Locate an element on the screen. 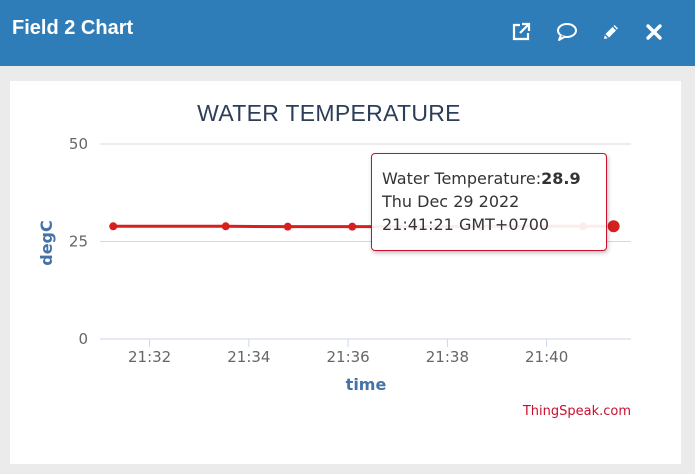 The image size is (695, 474). y-tick-label: 50 is located at coordinates (78, 144).